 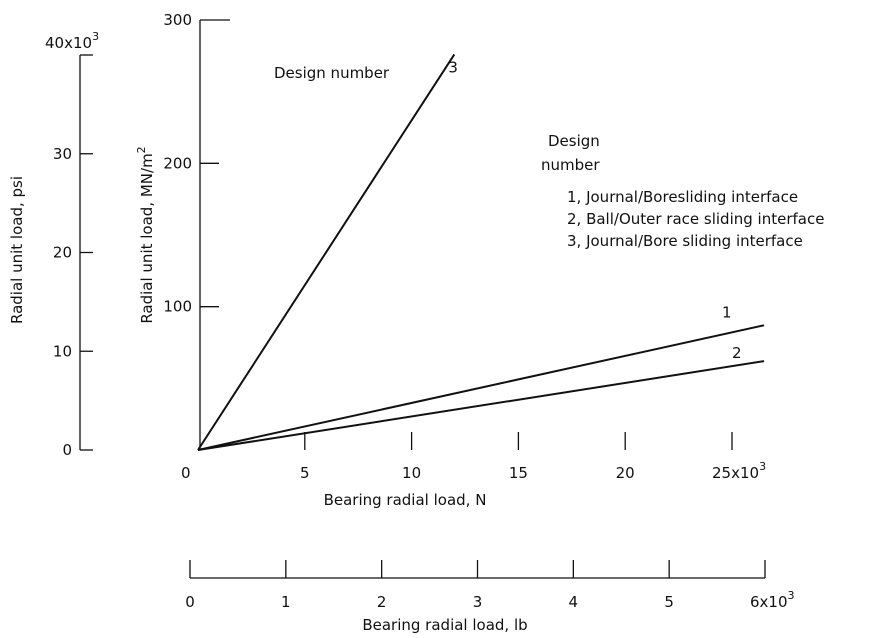 I want to click on lb-tick-label: 3, so click(x=478, y=602).